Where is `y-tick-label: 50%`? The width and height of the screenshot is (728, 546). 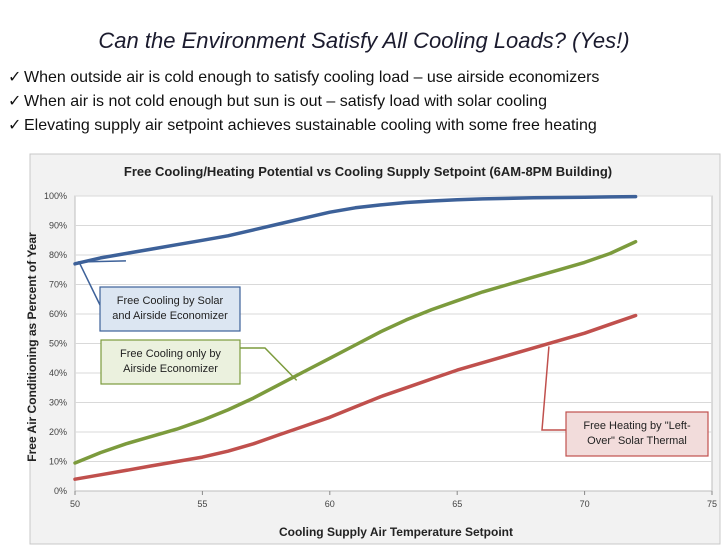
y-tick-label: 50% is located at coordinates (58, 344).